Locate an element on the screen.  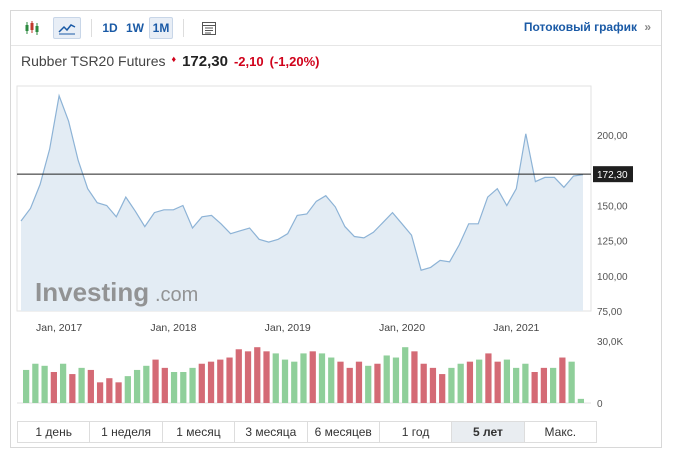
period-1w-button: 1W is located at coordinates (135, 28).